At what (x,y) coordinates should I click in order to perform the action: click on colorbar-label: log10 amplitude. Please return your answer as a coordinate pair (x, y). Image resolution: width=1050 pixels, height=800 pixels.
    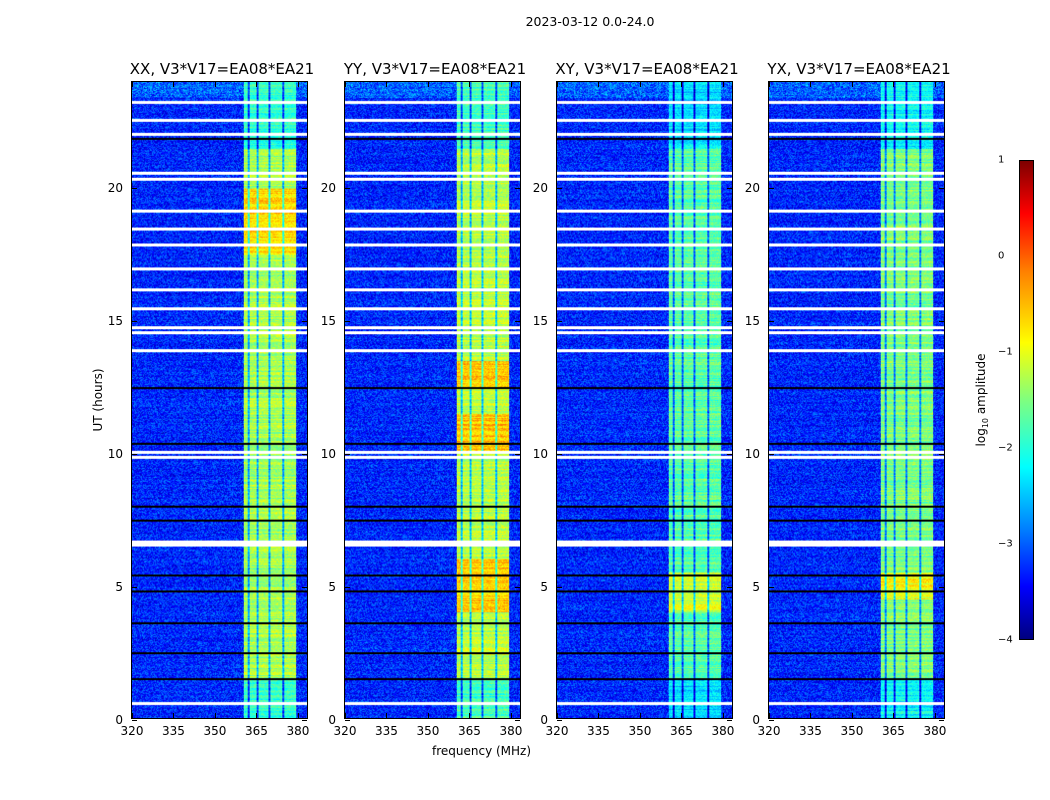
    Looking at the image, I should click on (982, 400).